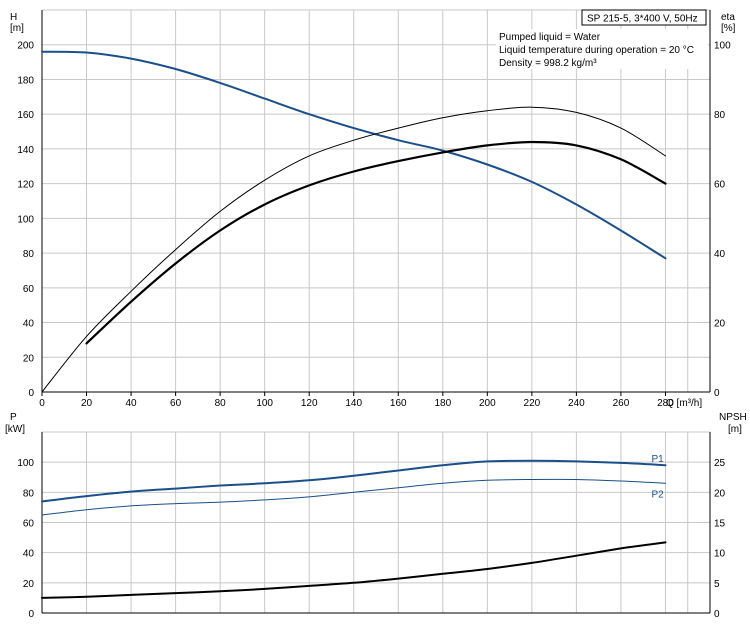 Image resolution: width=750 pixels, height=628 pixels. Describe the element at coordinates (42, 403) in the screenshot. I see `x-tick-label: 0` at that location.